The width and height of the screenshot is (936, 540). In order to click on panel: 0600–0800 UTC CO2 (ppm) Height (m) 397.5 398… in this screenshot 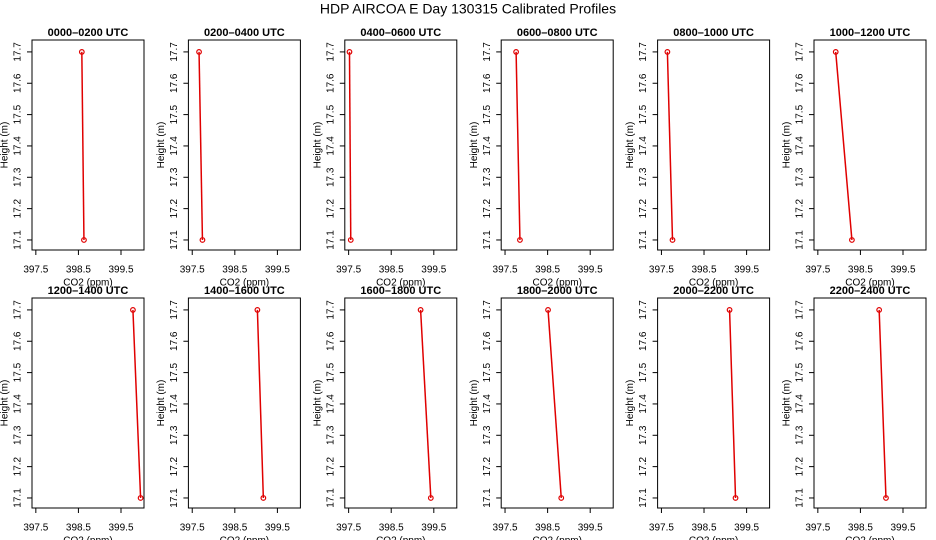, I will do `click(541, 158)`.